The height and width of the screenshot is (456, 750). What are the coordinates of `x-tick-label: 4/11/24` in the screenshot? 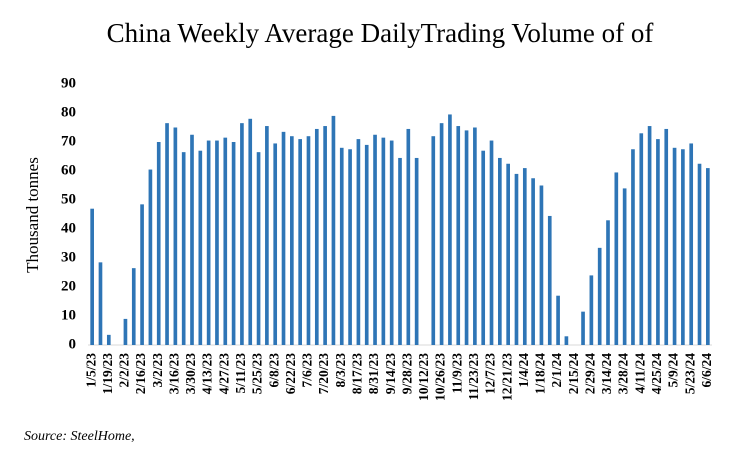 It's located at (639, 373).